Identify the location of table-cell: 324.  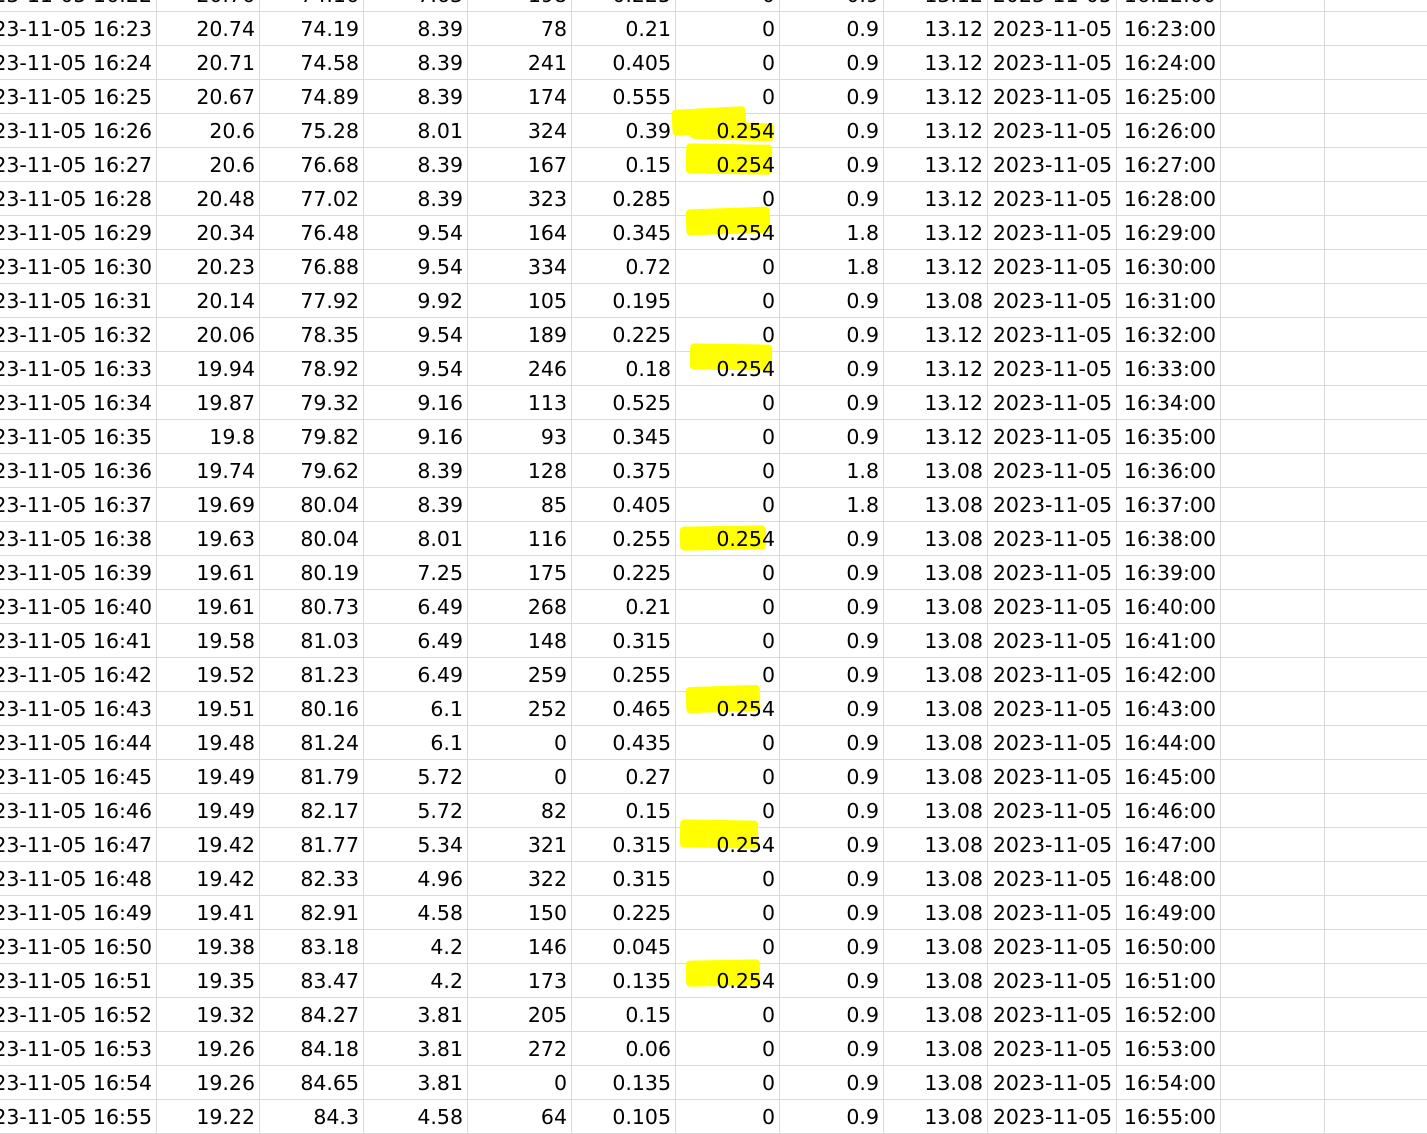
(520, 131).